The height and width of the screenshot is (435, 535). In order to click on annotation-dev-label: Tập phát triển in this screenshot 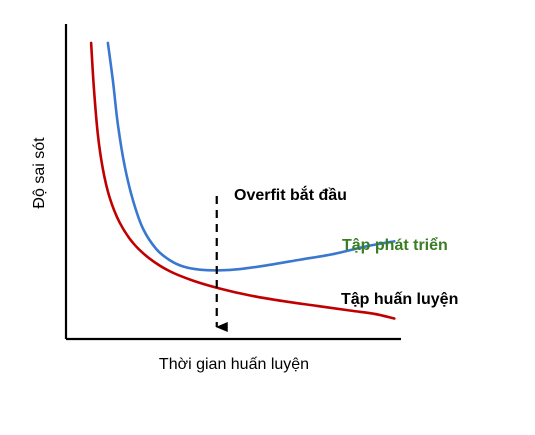, I will do `click(395, 245)`.